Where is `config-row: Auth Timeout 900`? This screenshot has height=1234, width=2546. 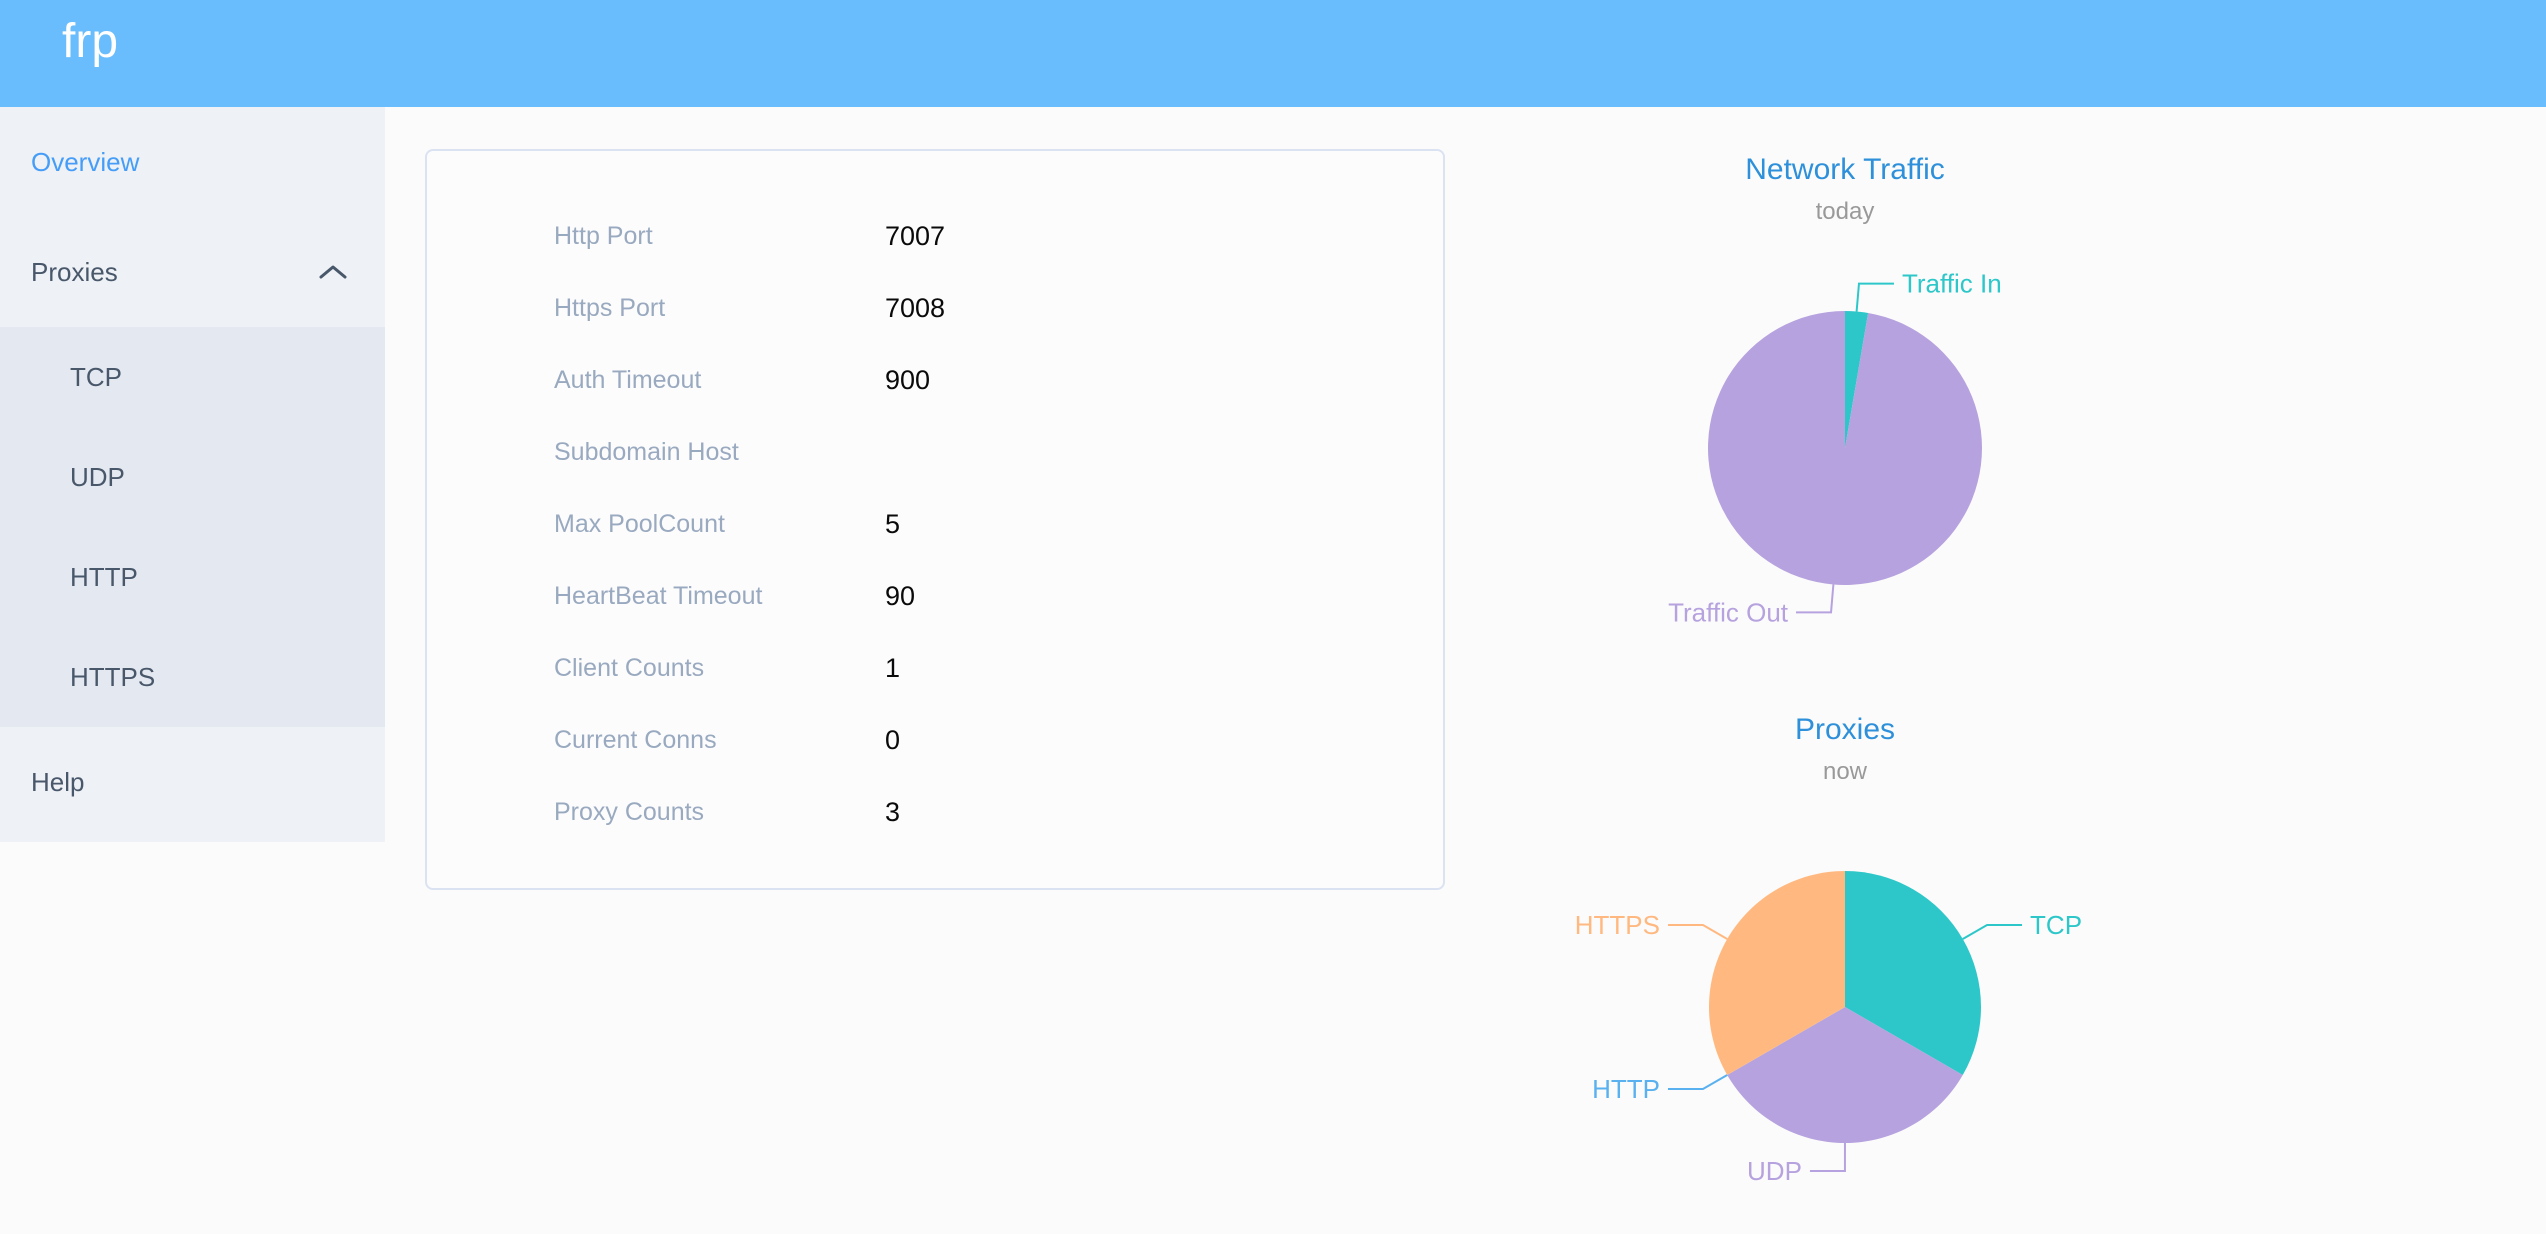 config-row: Auth Timeout 900 is located at coordinates (935, 380).